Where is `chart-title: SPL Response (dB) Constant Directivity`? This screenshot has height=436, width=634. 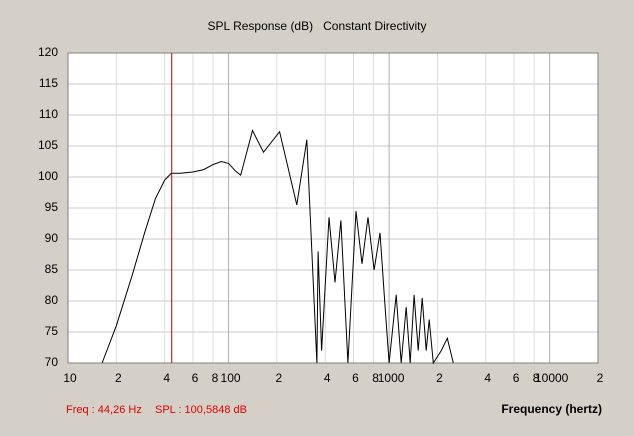
chart-title: SPL Response (dB) Constant Directivity is located at coordinates (317, 26).